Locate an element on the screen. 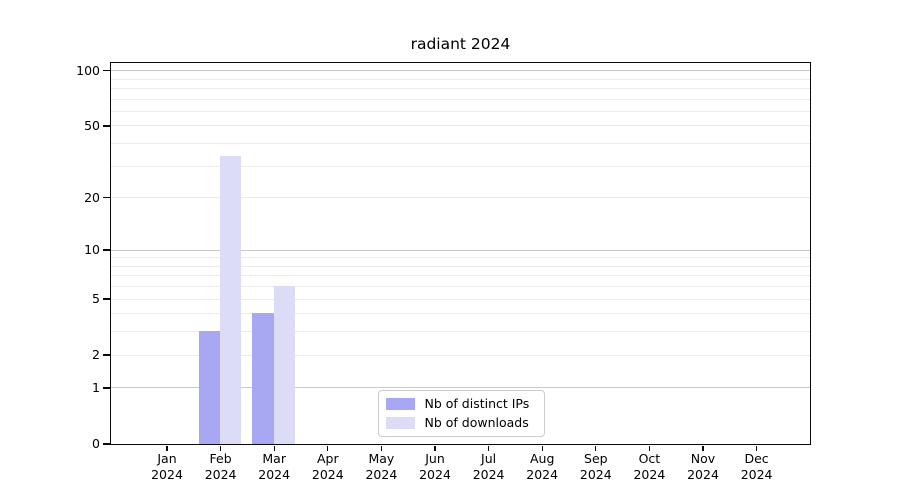  legend-swatch-downloads is located at coordinates (400, 422).